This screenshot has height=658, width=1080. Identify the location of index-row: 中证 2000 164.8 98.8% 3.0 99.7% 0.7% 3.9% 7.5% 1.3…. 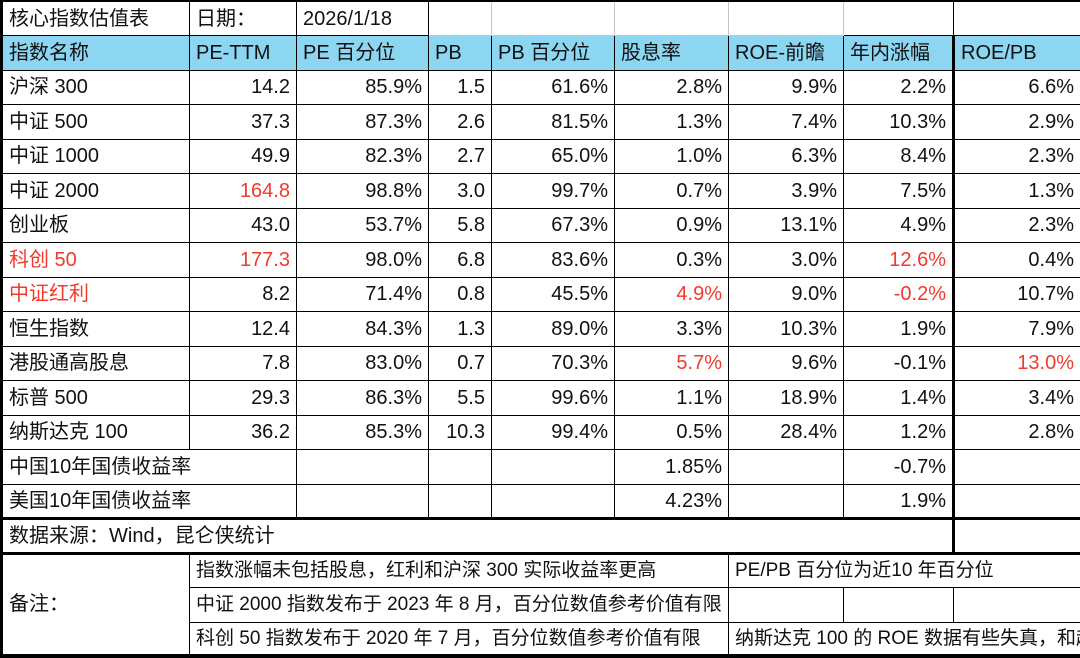
(540, 191).